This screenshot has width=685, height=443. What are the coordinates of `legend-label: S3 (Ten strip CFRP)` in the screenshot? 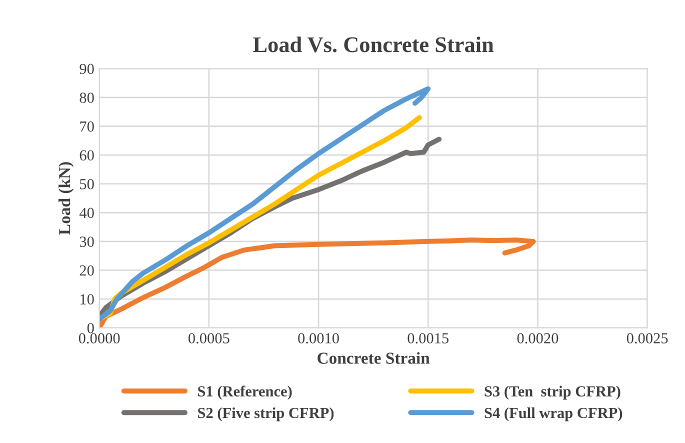 It's located at (552, 393).